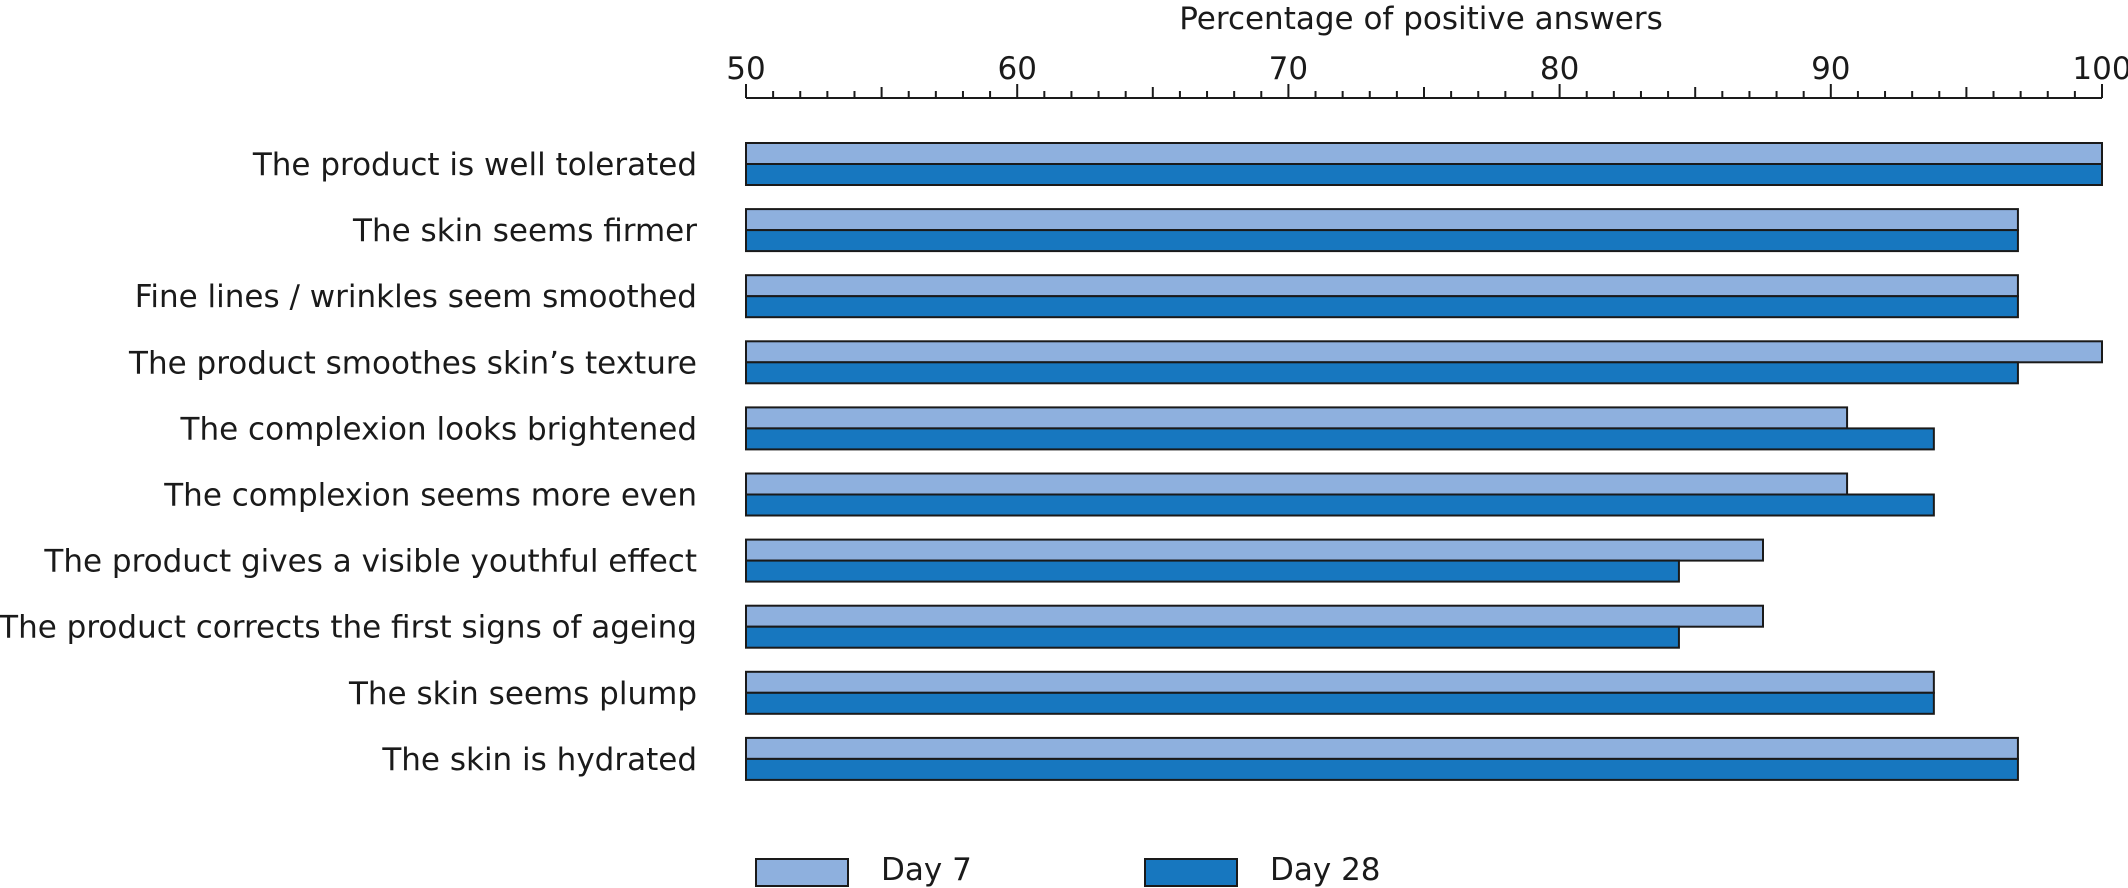 This screenshot has width=2128, height=888. Describe the element at coordinates (926, 870) in the screenshot. I see `legend-label: Day 7` at that location.